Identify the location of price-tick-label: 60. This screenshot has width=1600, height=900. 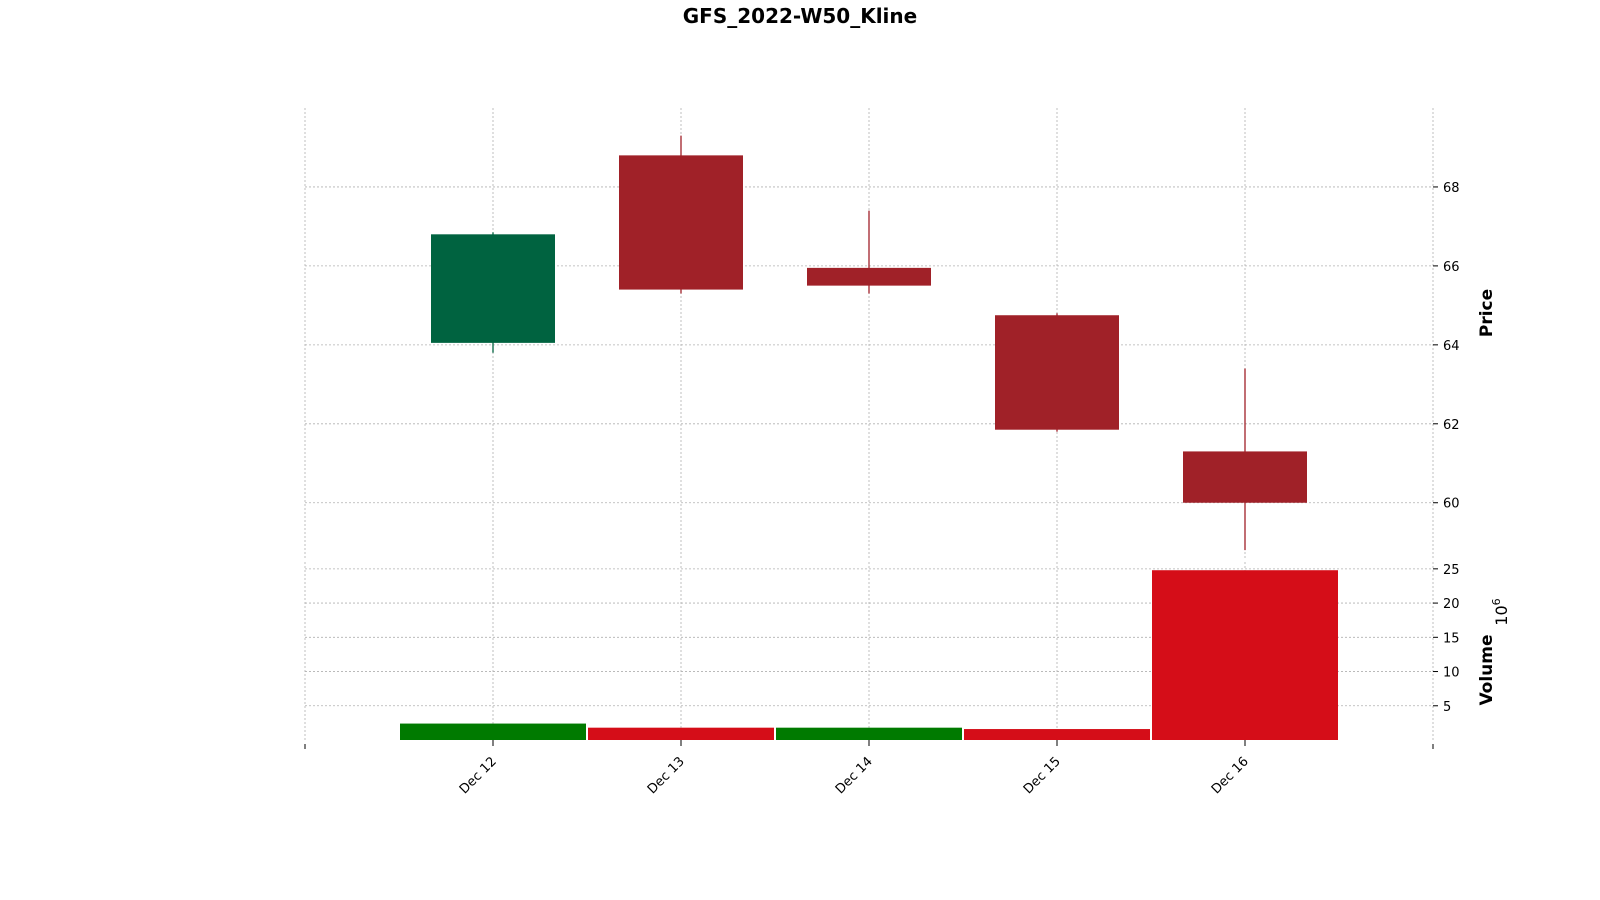
(1451, 504).